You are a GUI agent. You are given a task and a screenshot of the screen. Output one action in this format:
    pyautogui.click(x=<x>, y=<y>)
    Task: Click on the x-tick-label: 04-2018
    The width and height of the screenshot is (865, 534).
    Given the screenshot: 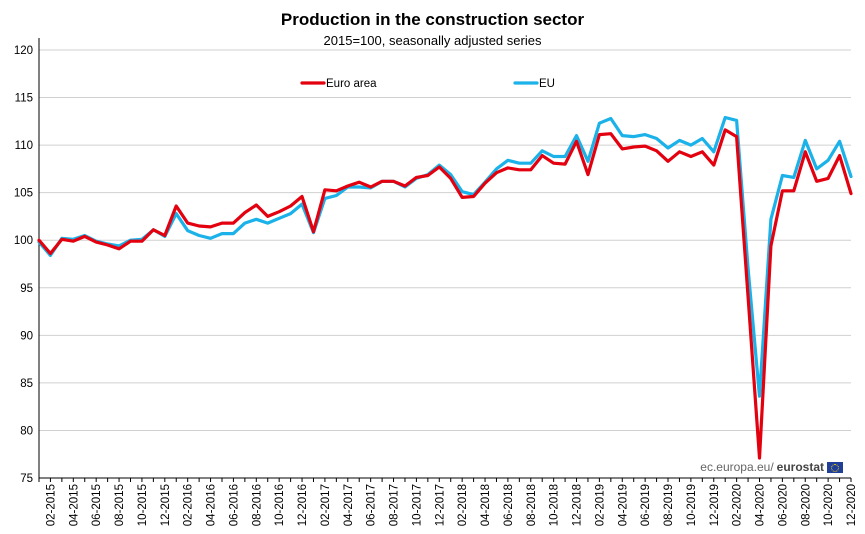 What is the action you would take?
    pyautogui.click(x=486, y=505)
    